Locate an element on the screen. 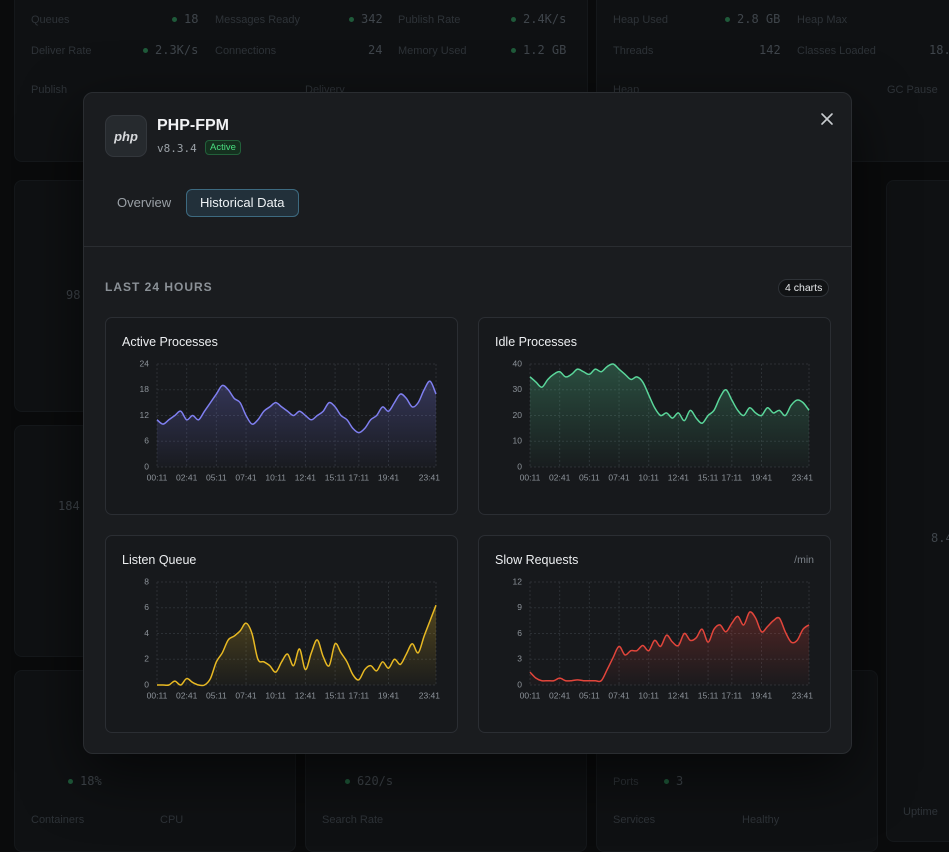 Image resolution: width=949 pixels, height=852 pixels. bg-value: 18.4 is located at coordinates (939, 50).